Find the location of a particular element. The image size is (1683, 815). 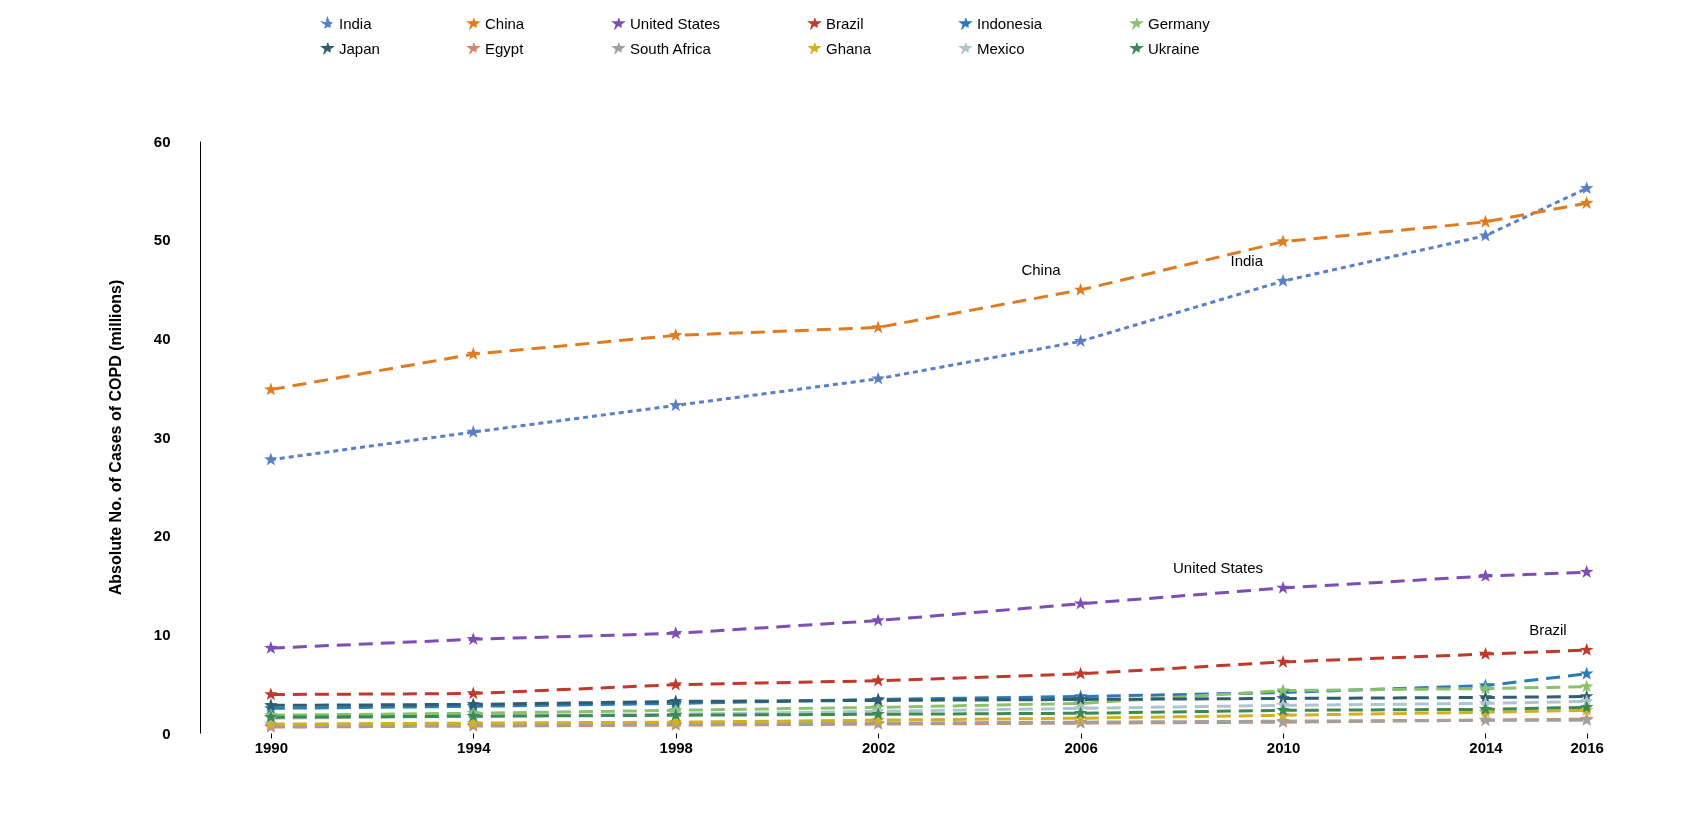

y-tick-label: 10 is located at coordinates (162, 634).